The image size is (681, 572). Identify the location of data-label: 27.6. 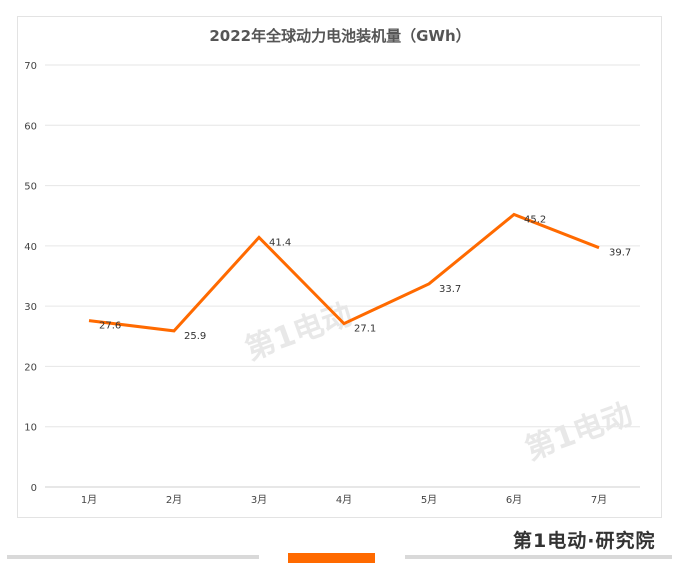
(110, 326).